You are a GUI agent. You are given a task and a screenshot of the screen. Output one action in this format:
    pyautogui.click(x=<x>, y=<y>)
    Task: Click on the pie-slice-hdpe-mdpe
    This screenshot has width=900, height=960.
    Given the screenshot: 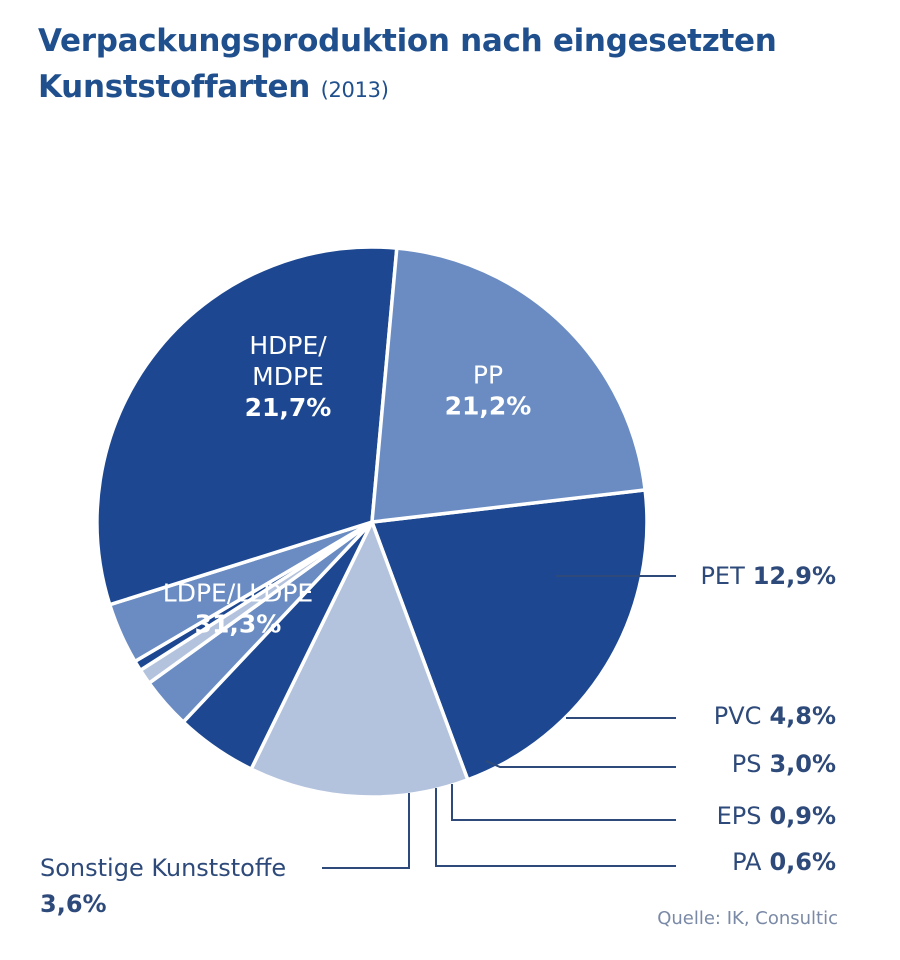 What is the action you would take?
    pyautogui.click(x=508, y=385)
    